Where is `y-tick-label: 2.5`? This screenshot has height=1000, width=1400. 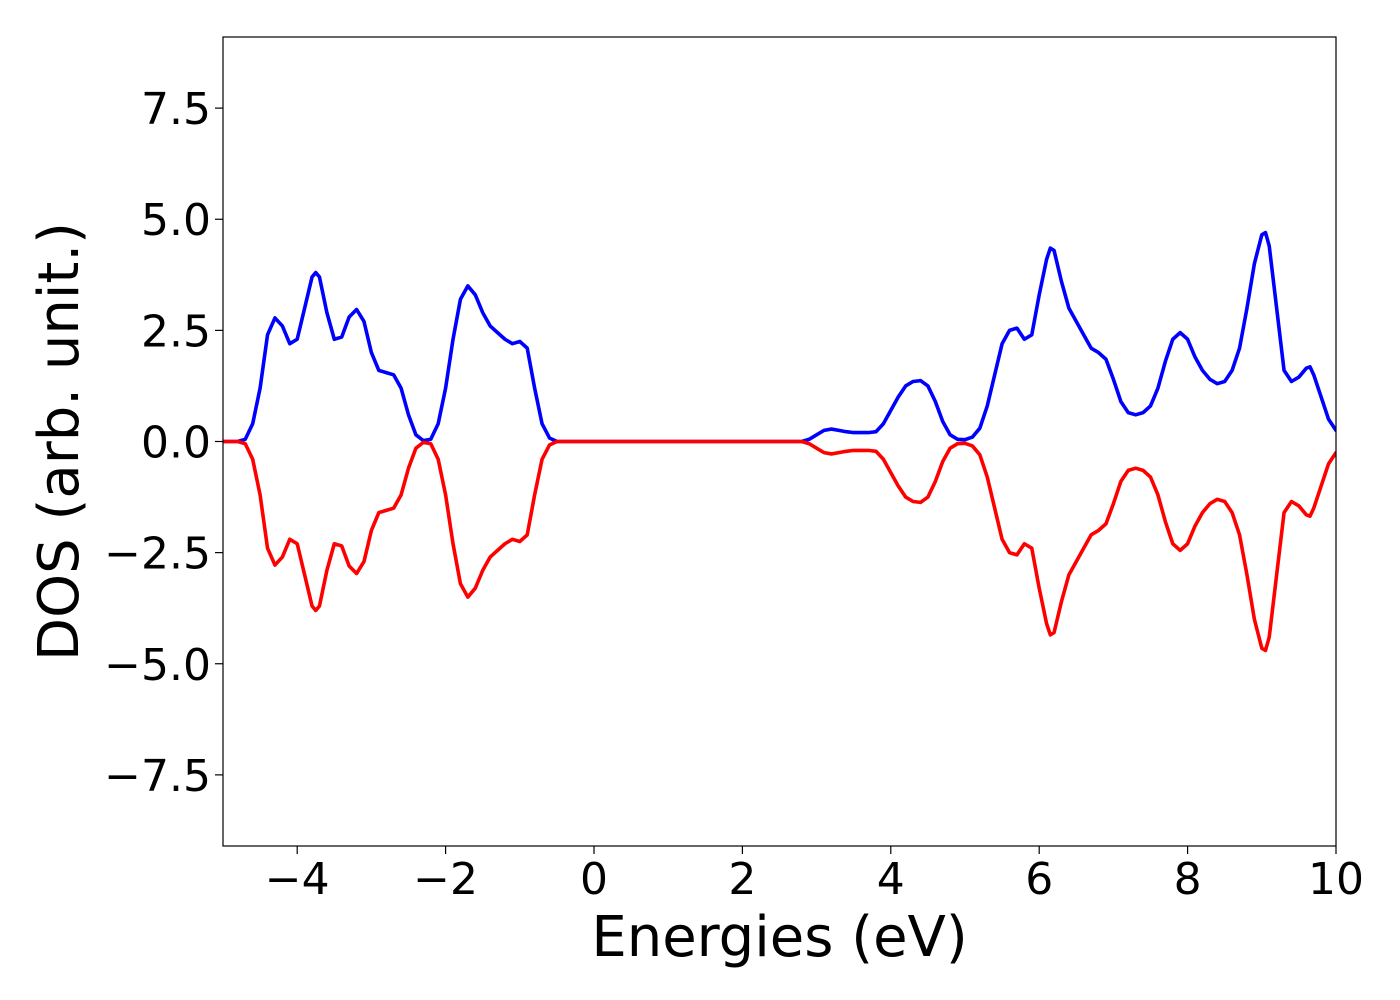
y-tick-label: 2.5 is located at coordinates (176, 331).